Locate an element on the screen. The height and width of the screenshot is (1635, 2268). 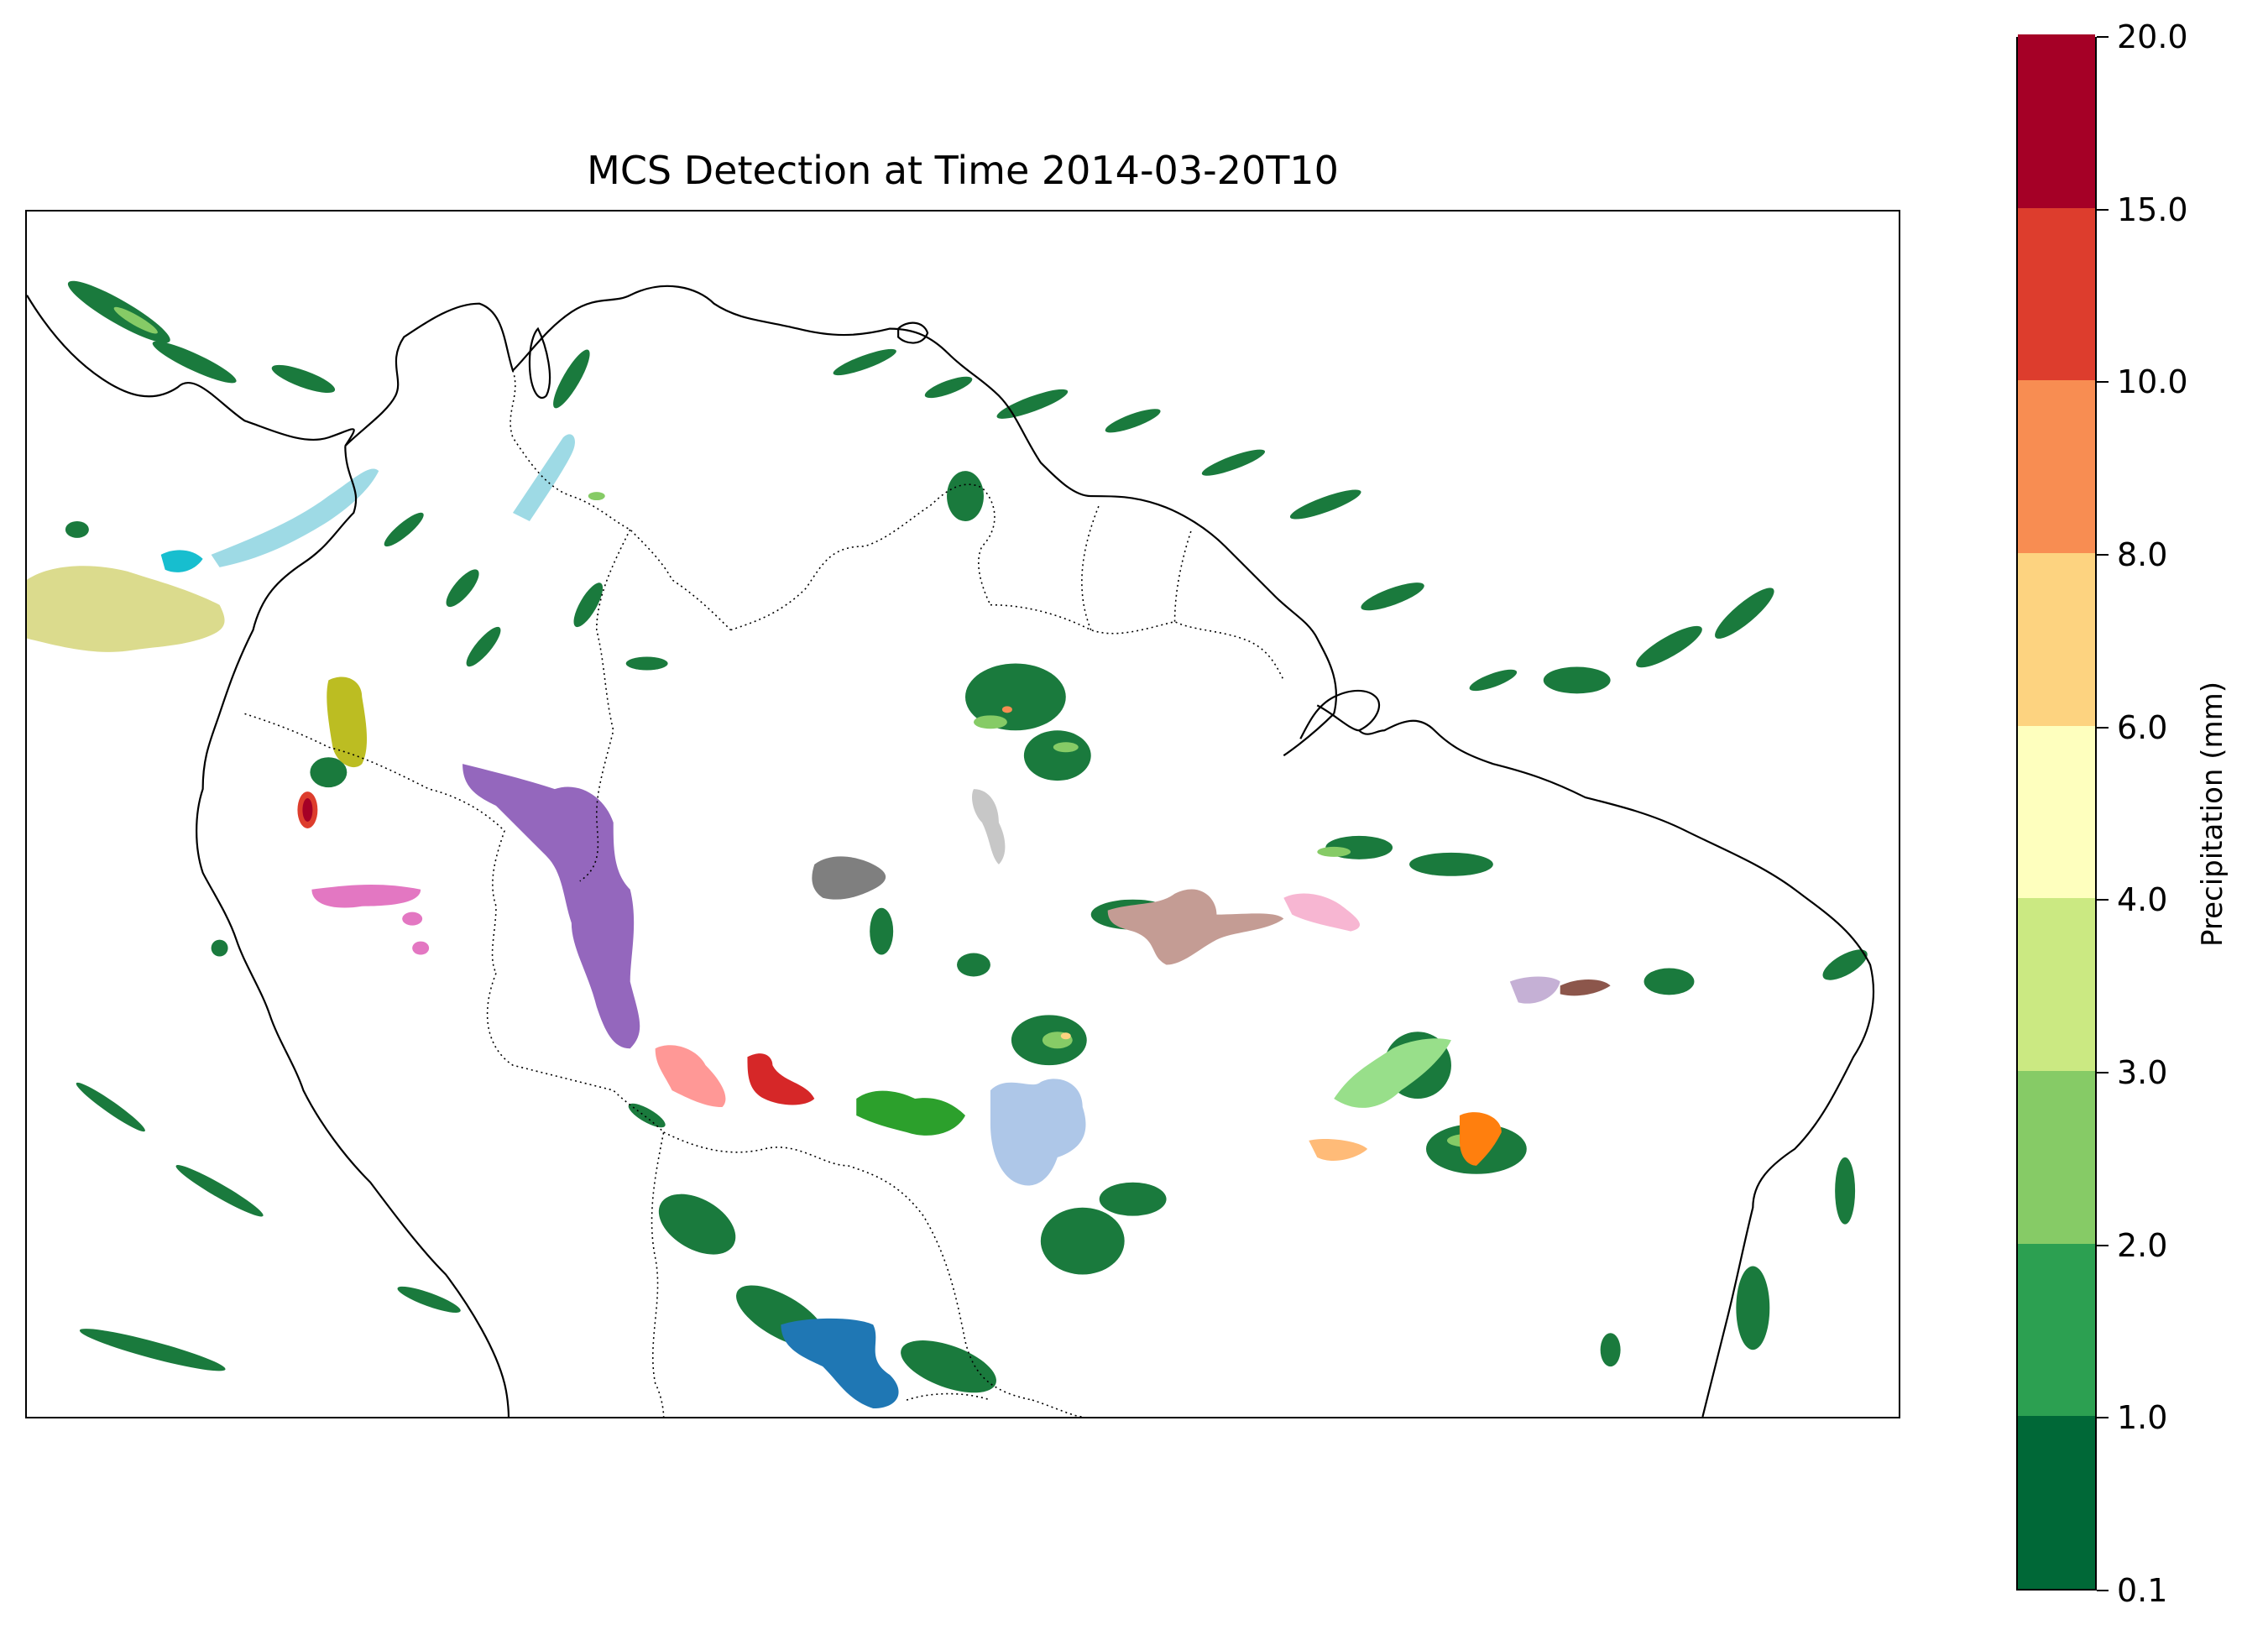
mcs-cluster-rose is located at coordinates (1195, 927).